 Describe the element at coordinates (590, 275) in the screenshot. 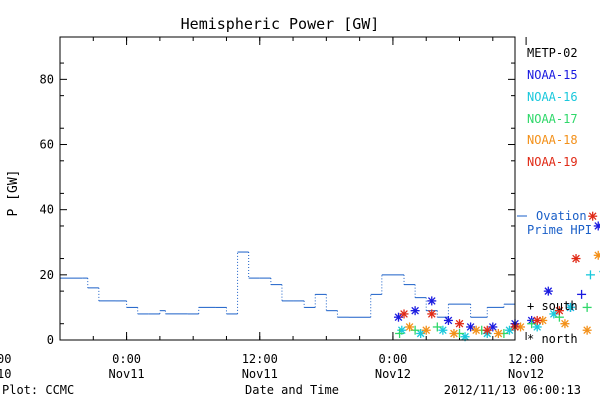

I see `noaa-16-south-marker` at that location.